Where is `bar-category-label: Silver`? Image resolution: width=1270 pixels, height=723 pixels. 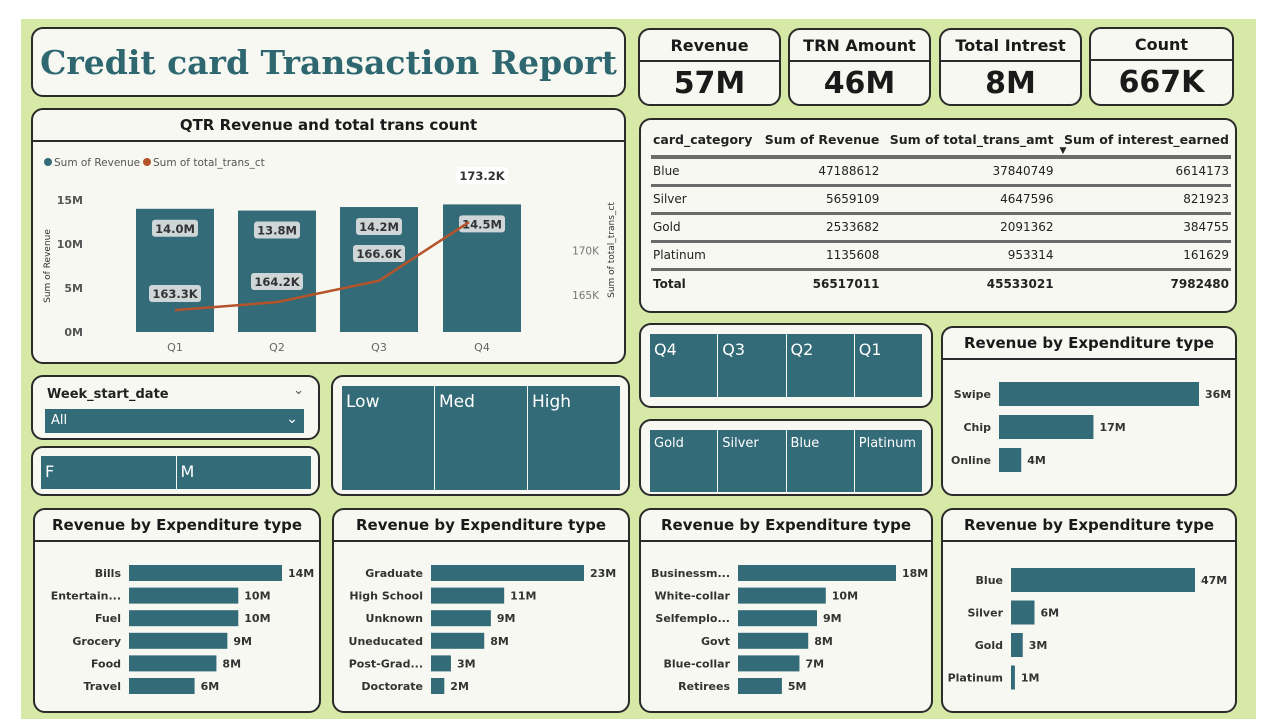 bar-category-label: Silver is located at coordinates (985, 613).